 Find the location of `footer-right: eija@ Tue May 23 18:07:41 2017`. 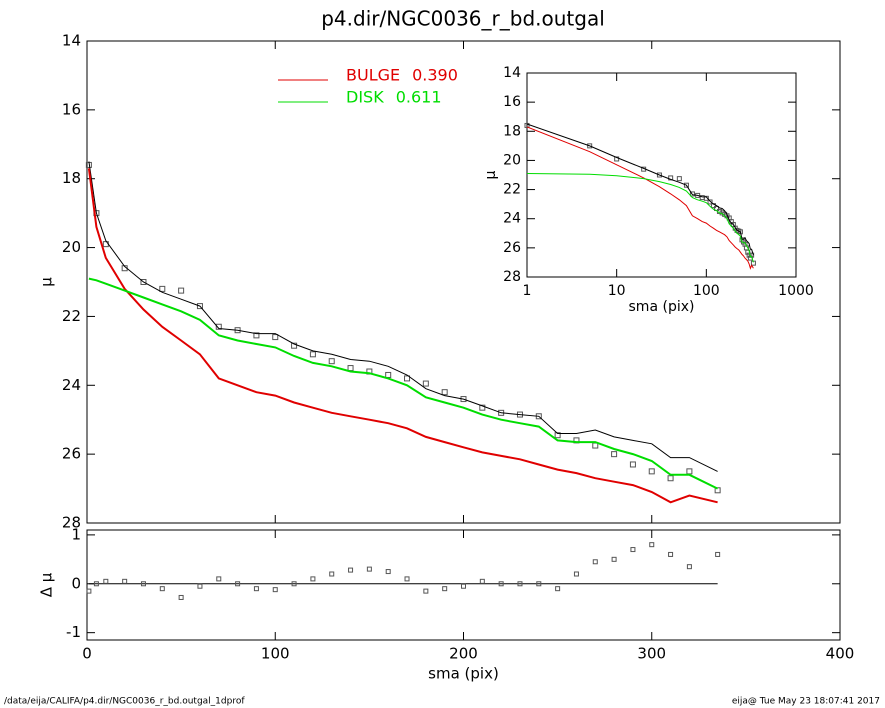

footer-right: eija@ Tue May 23 18:07:41 2017 is located at coordinates (806, 702).